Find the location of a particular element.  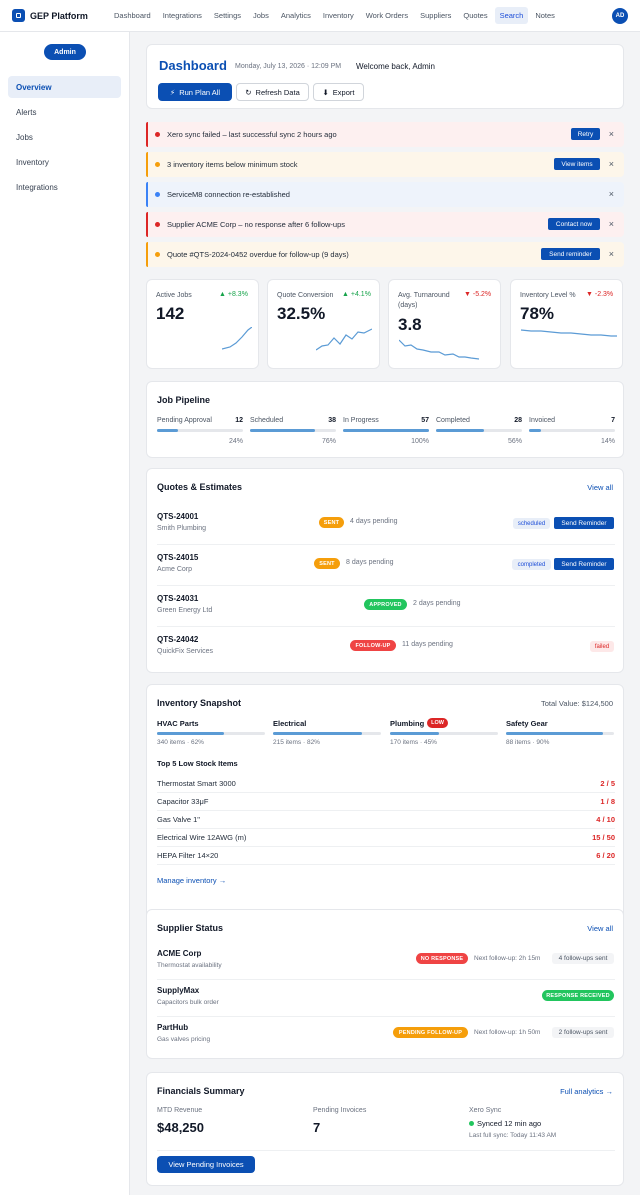

run-plan-button: ⚡ Run Plan All is located at coordinates (195, 92).